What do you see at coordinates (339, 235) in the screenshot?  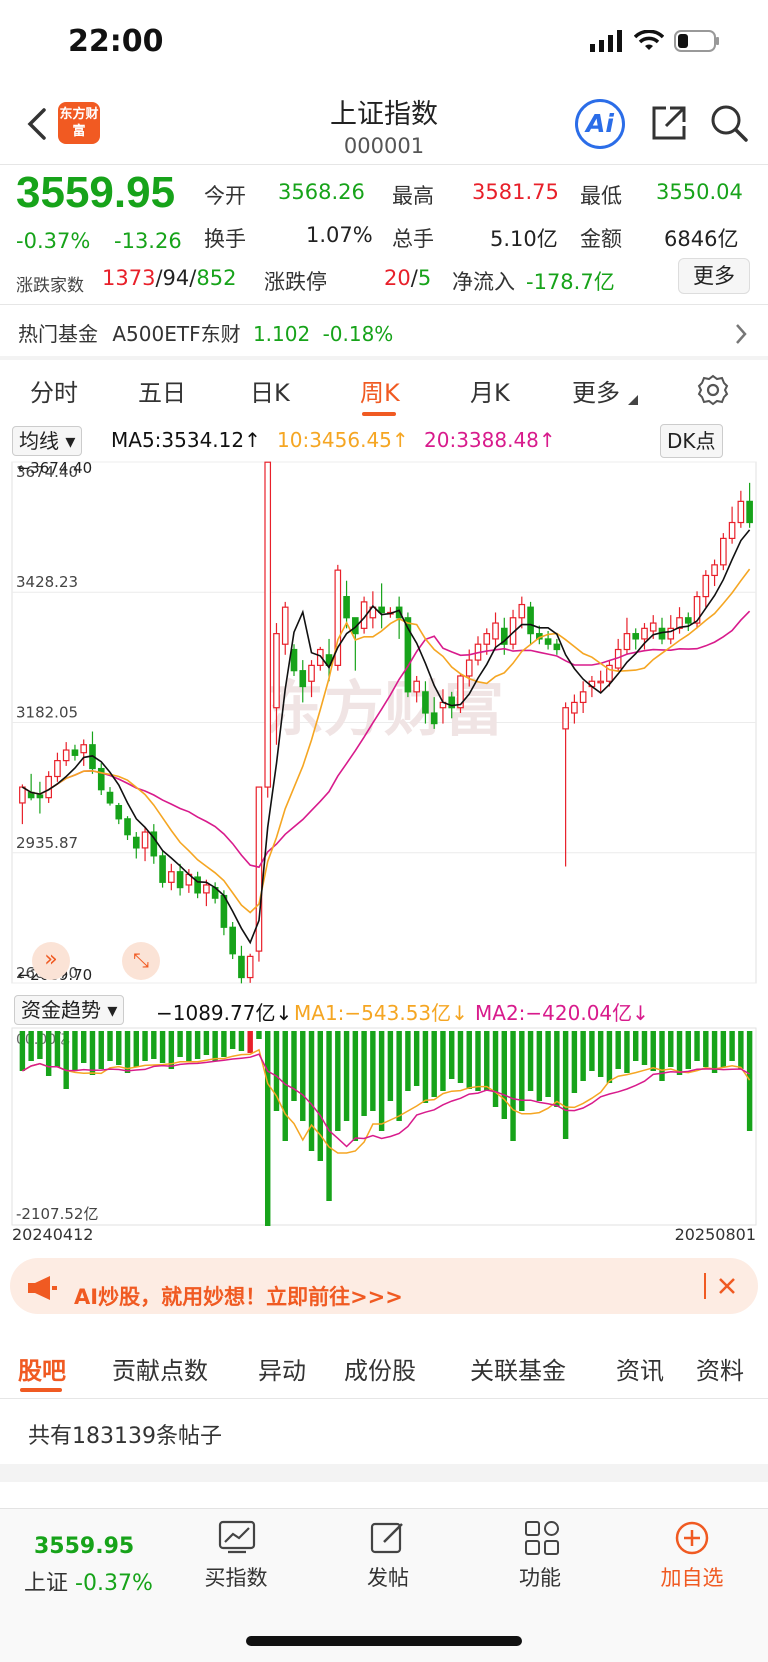 I see `turnover-value: 1.07%` at bounding box center [339, 235].